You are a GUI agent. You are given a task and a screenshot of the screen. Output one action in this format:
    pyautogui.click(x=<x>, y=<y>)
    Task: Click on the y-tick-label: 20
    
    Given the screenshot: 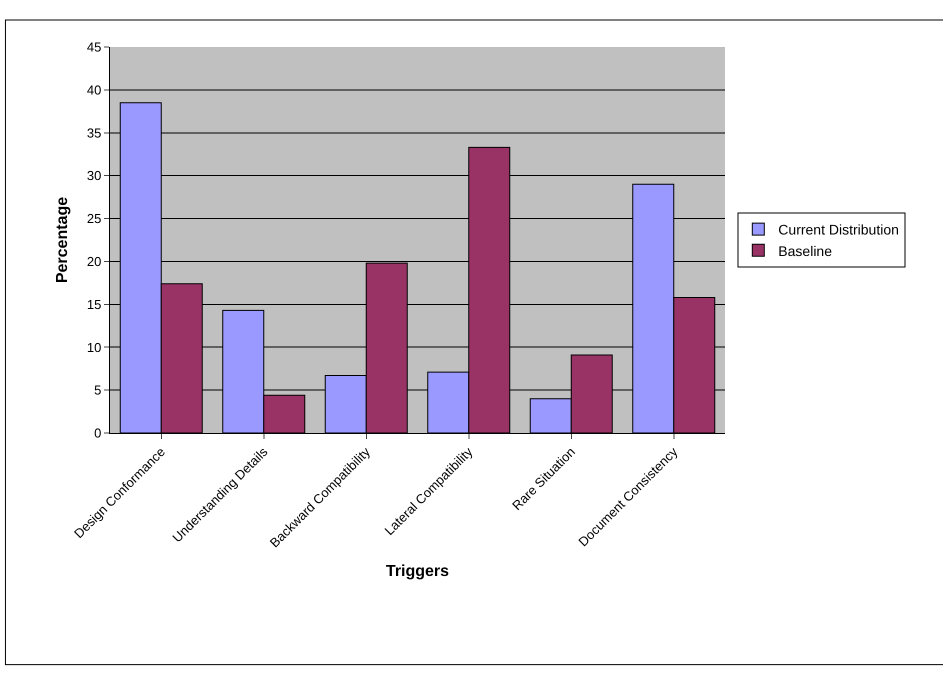 What is the action you would take?
    pyautogui.click(x=94, y=261)
    